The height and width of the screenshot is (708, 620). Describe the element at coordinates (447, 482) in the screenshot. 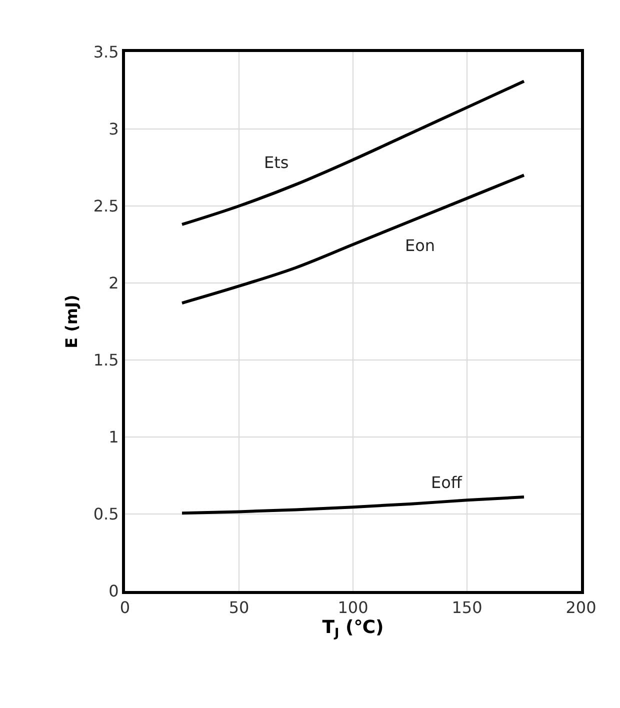

I see `series-label: Eoff` at that location.